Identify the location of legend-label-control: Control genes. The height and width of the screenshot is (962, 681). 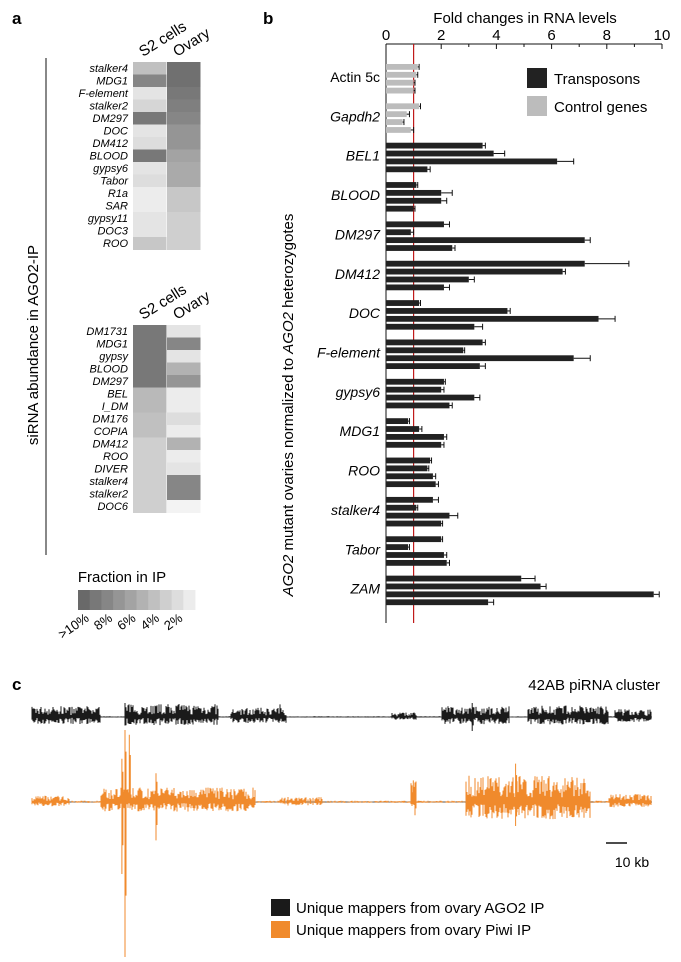
(600, 107).